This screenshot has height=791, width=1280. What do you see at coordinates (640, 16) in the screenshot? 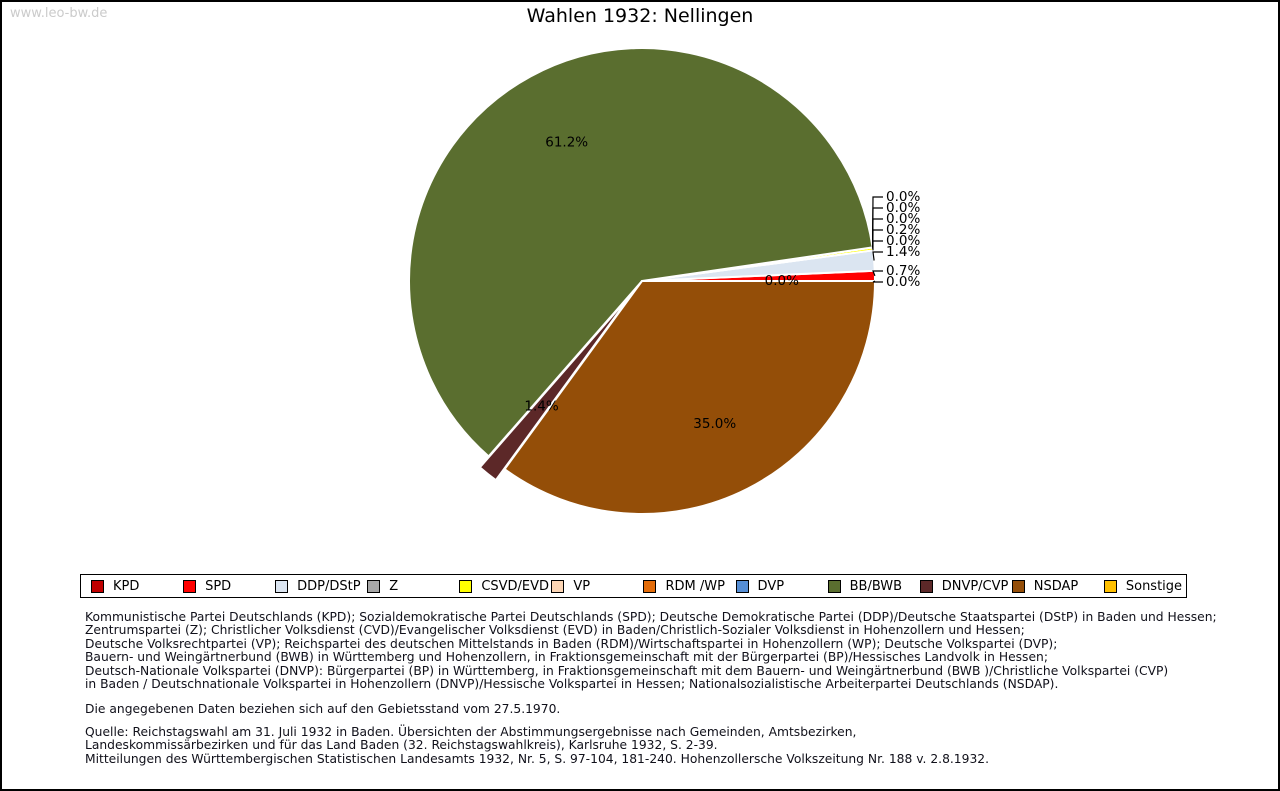
I see `page-title: Wahlen 1932: Nellingen` at bounding box center [640, 16].